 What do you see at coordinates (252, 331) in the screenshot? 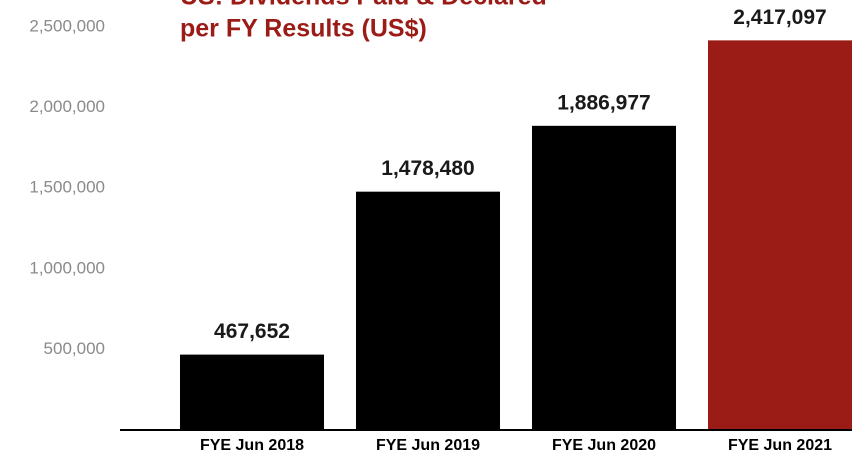
I see `value-label: 467,652` at bounding box center [252, 331].